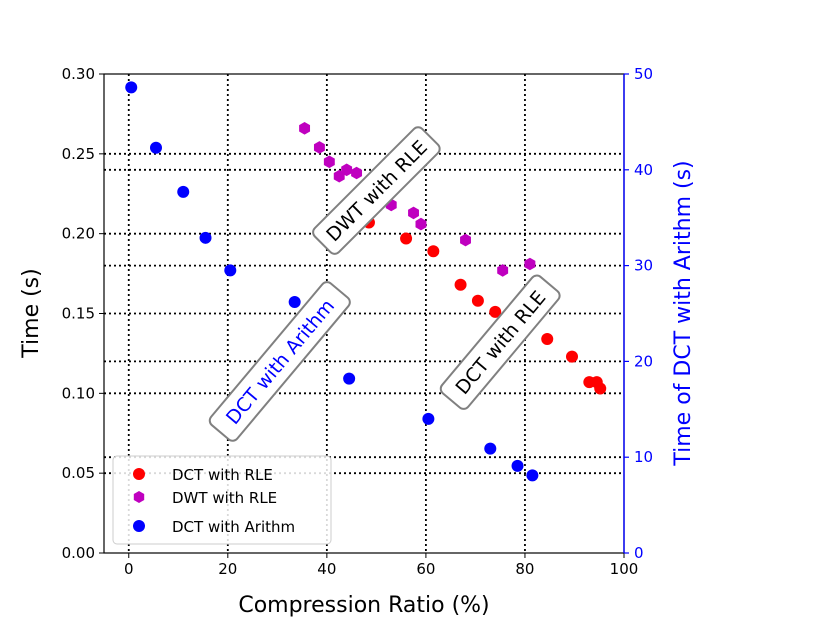 The image size is (830, 622). What do you see at coordinates (643, 361) in the screenshot?
I see `y2-tick-label: 20` at bounding box center [643, 361].